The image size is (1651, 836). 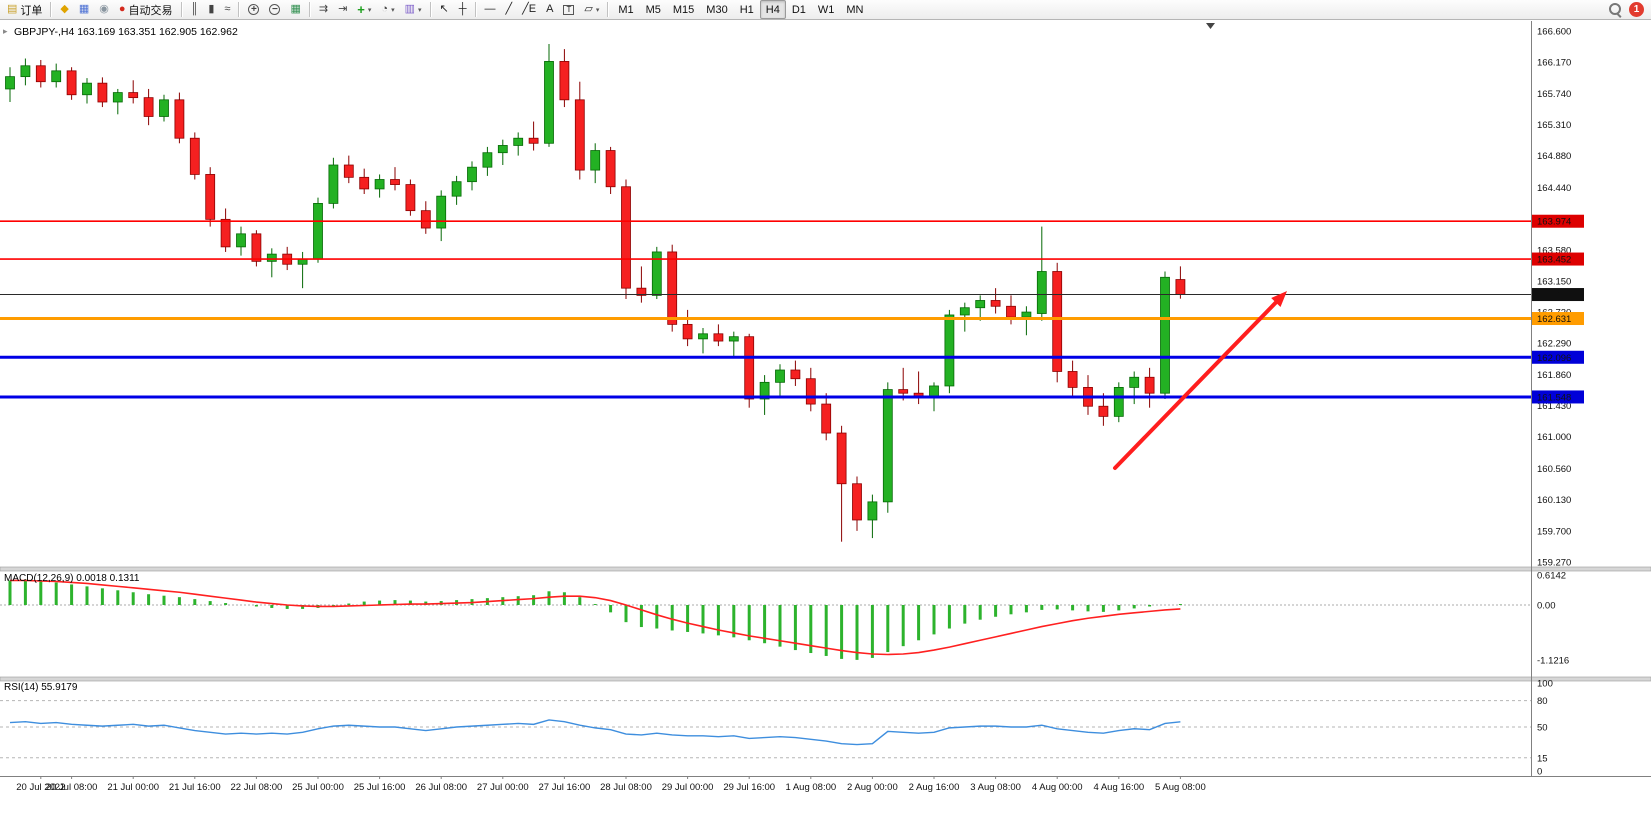 What do you see at coordinates (104, 9) in the screenshot?
I see `broadcast-button: ◉` at bounding box center [104, 9].